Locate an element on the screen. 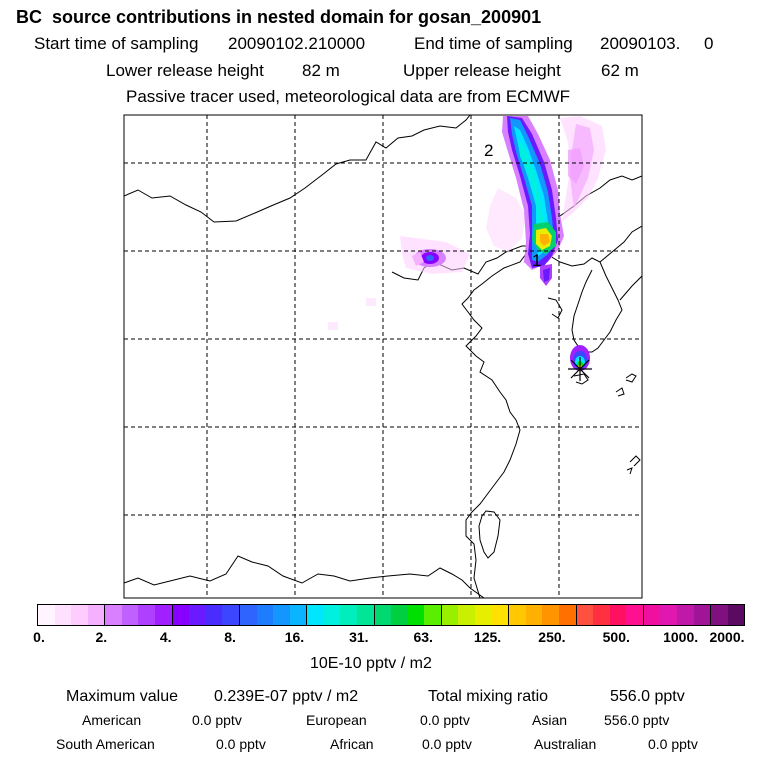 The width and height of the screenshot is (768, 768). colorbar-tick-label: 16. is located at coordinates (294, 637).